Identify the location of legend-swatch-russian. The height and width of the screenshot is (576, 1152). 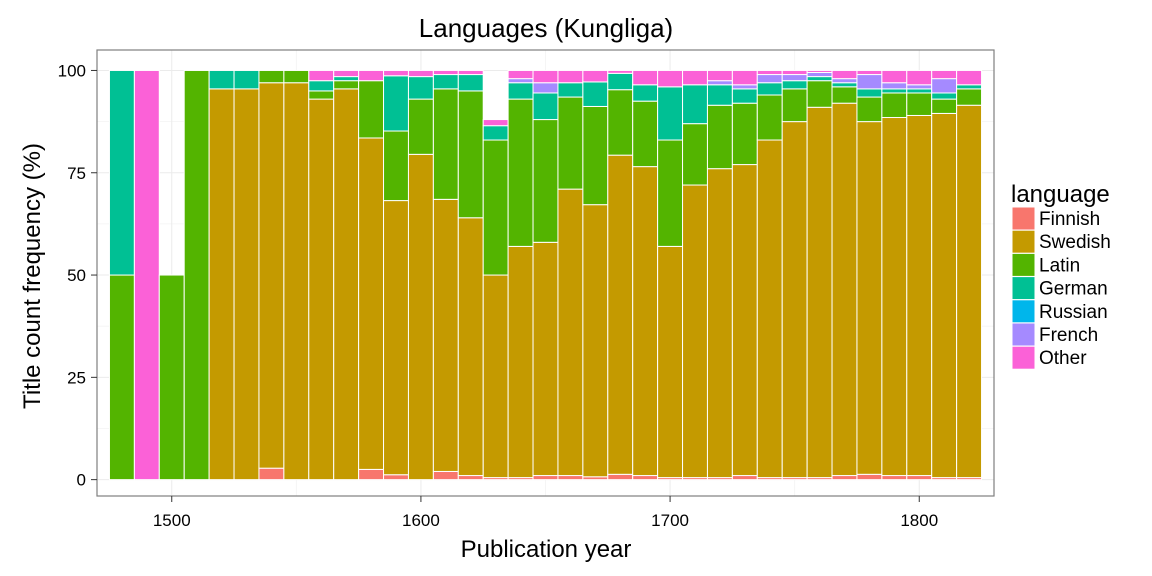
(1023, 311).